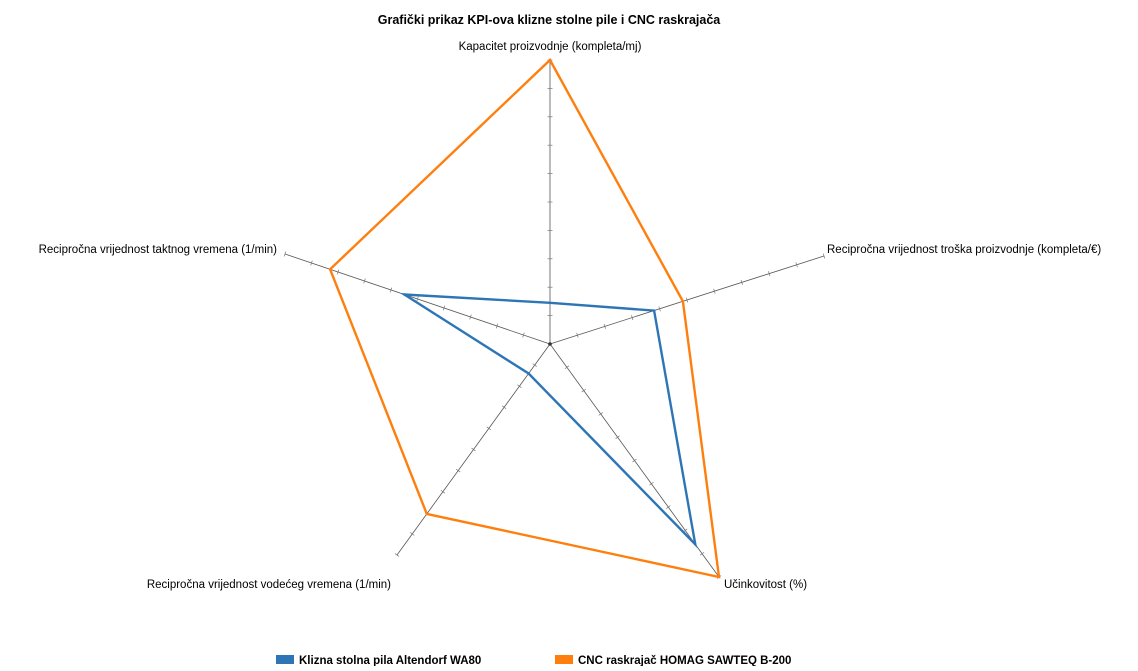 Image resolution: width=1138 pixels, height=671 pixels. I want to click on legend-label-homag: CNC raskrajač HOMAG SAWTEQ B-200, so click(684, 660).